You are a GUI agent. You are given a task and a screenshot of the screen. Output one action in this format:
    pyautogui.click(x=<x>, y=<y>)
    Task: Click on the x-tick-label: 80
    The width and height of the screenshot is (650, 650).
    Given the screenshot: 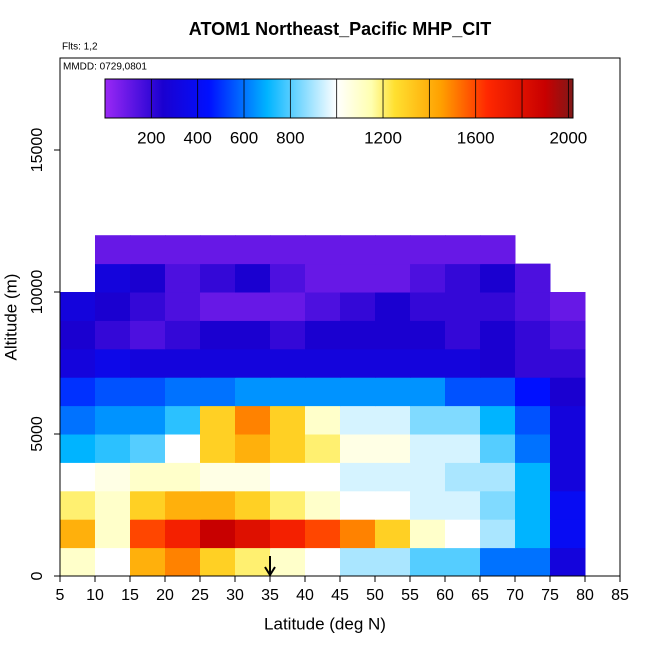 What is the action you would take?
    pyautogui.click(x=585, y=595)
    